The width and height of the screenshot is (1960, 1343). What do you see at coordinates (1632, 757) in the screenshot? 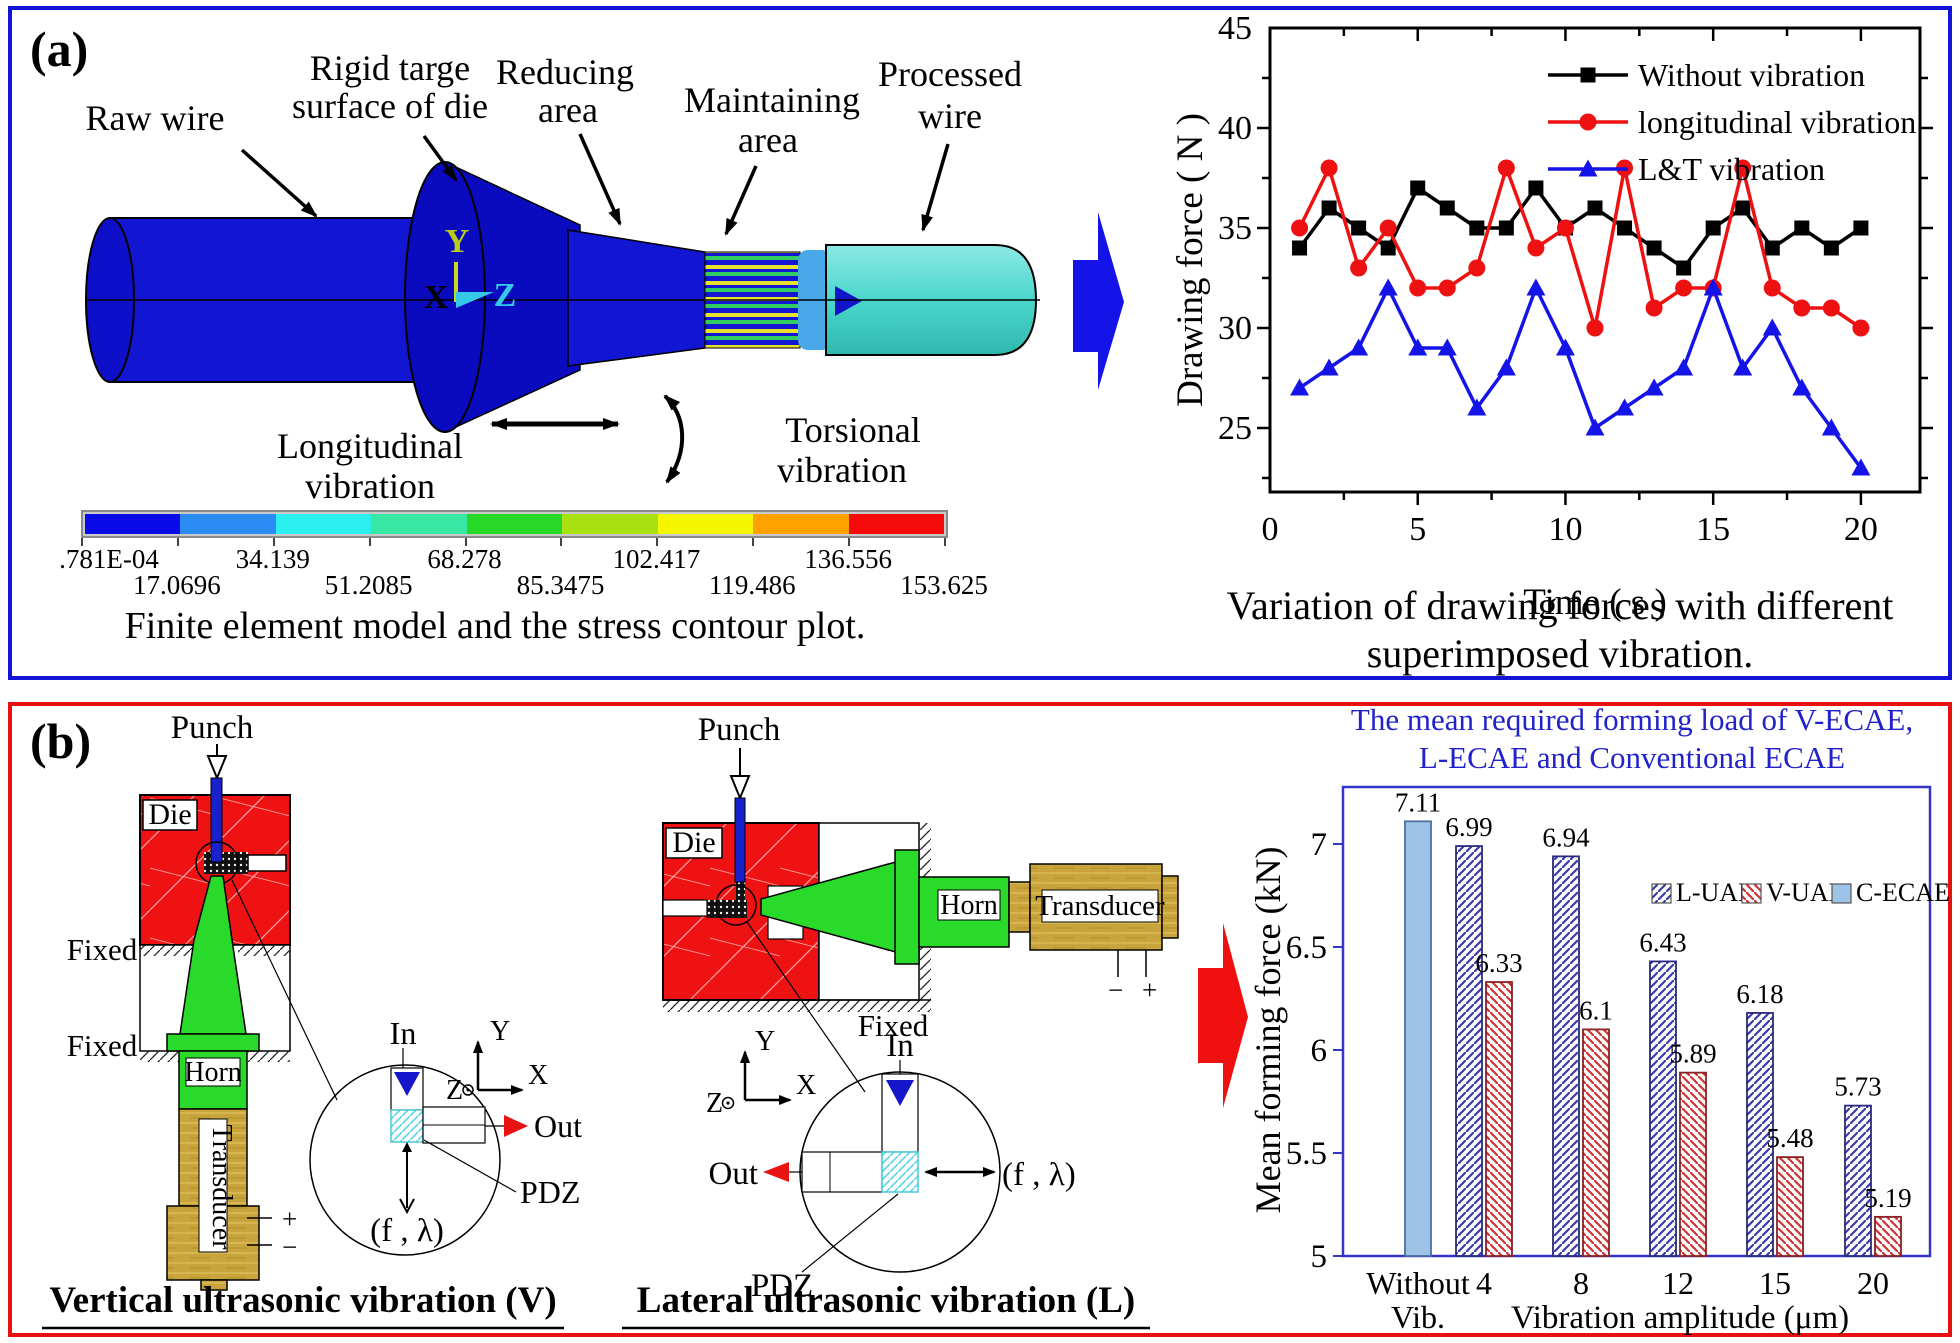
I see `bar-chart-title-1: L-ECAE and Conventional ECAE` at bounding box center [1632, 757].